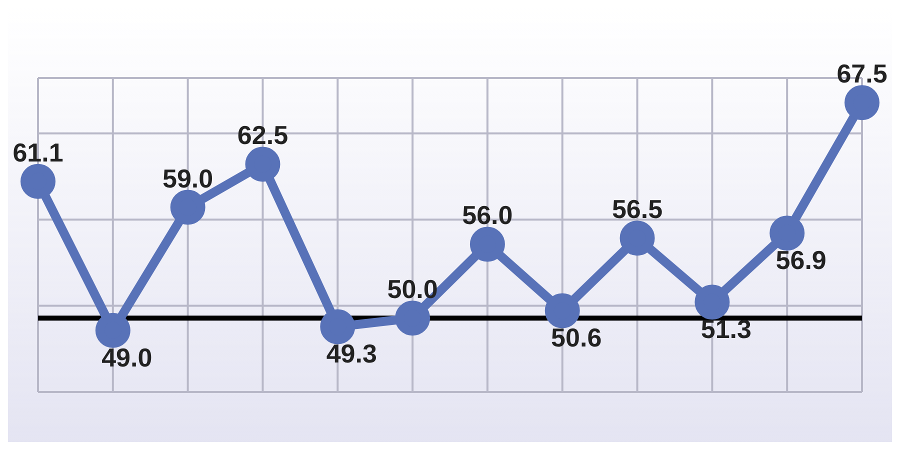  Describe the element at coordinates (351, 353) in the screenshot. I see `data-label: 49.3` at that location.